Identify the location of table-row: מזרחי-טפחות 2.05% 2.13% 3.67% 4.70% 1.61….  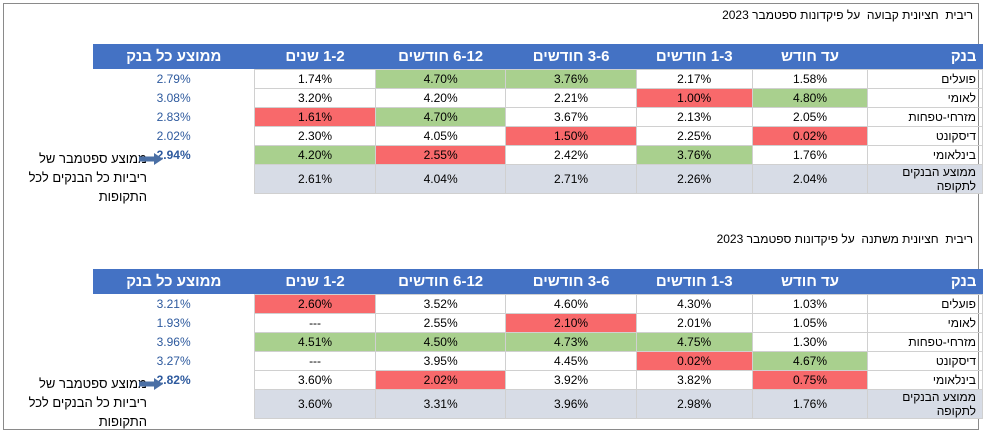
(538, 116).